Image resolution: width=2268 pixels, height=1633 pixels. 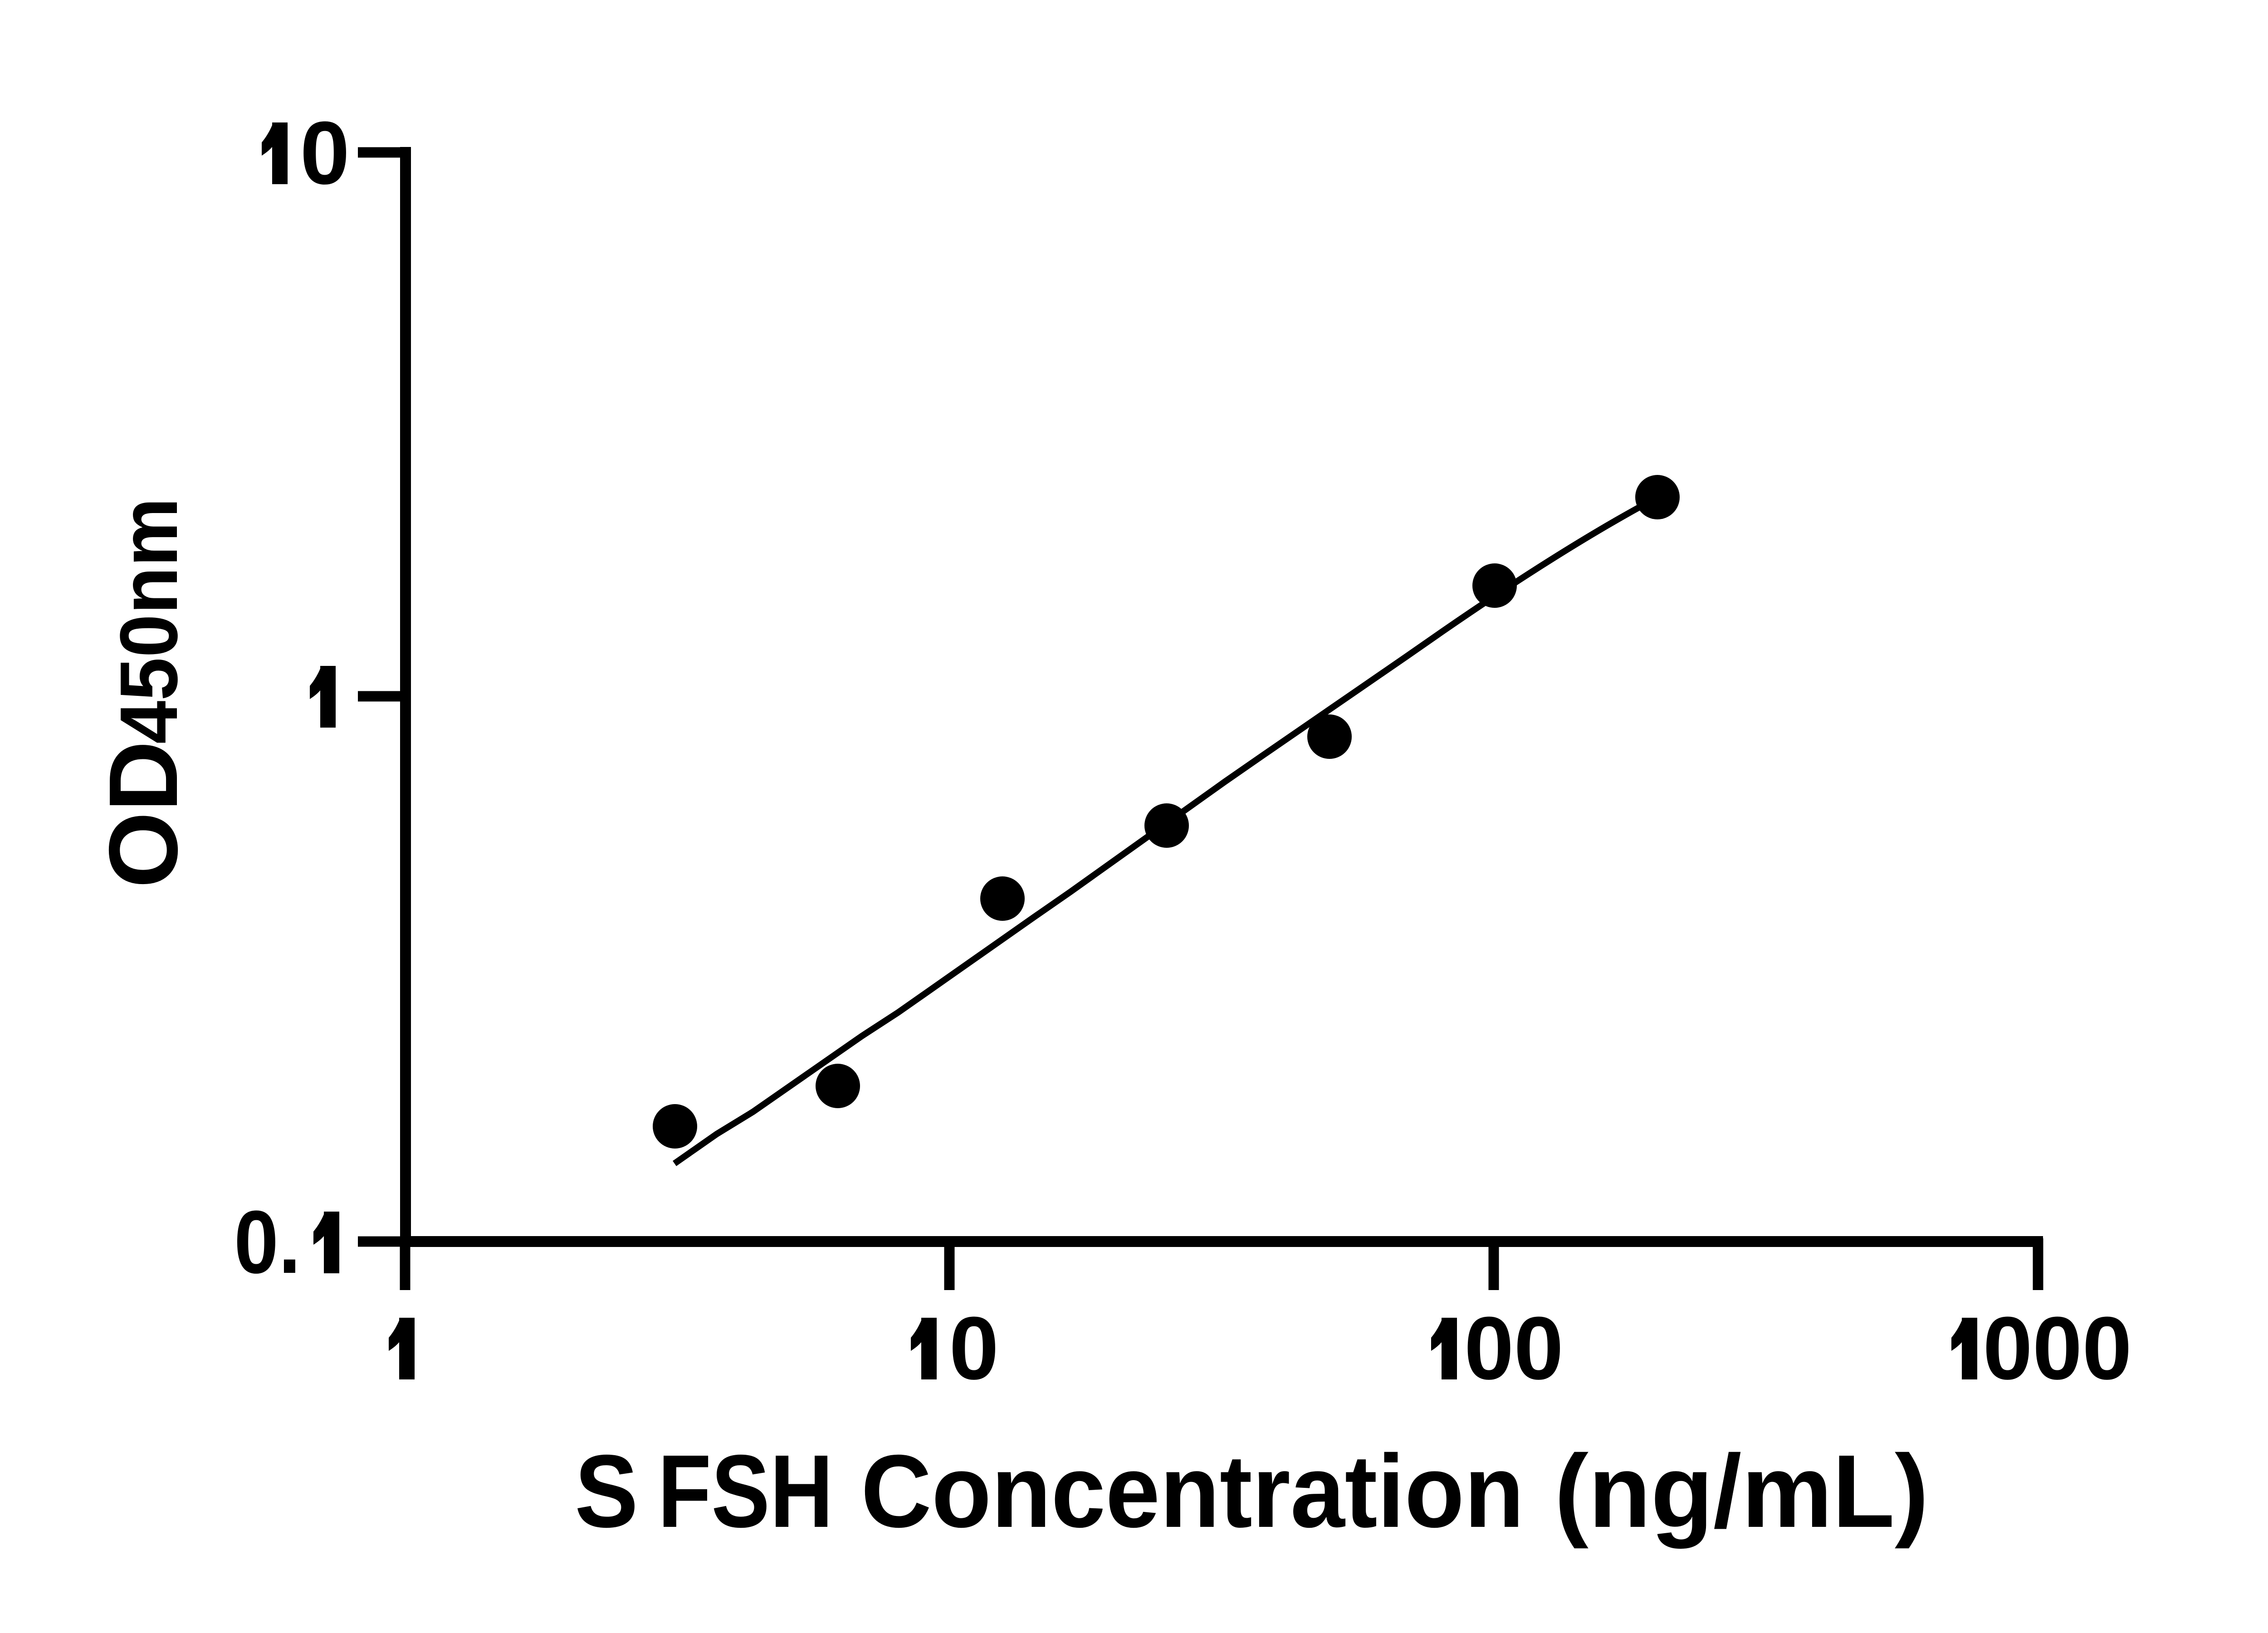 What do you see at coordinates (1193, 1491) in the screenshot?
I see `svg-text: Concentration` at bounding box center [1193, 1491].